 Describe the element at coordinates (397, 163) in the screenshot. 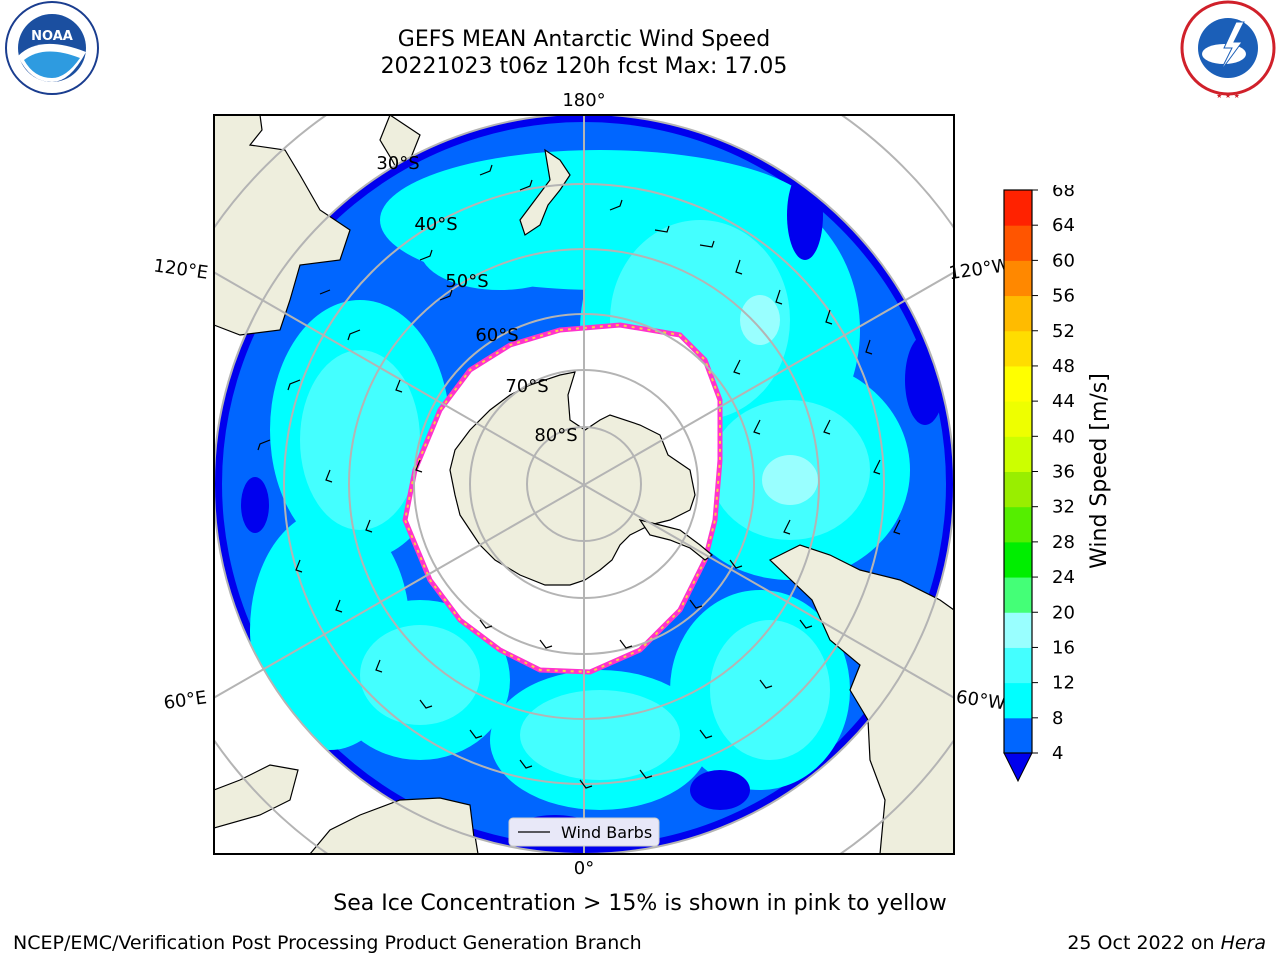

I see `lat-label-30s: 30°S` at that location.